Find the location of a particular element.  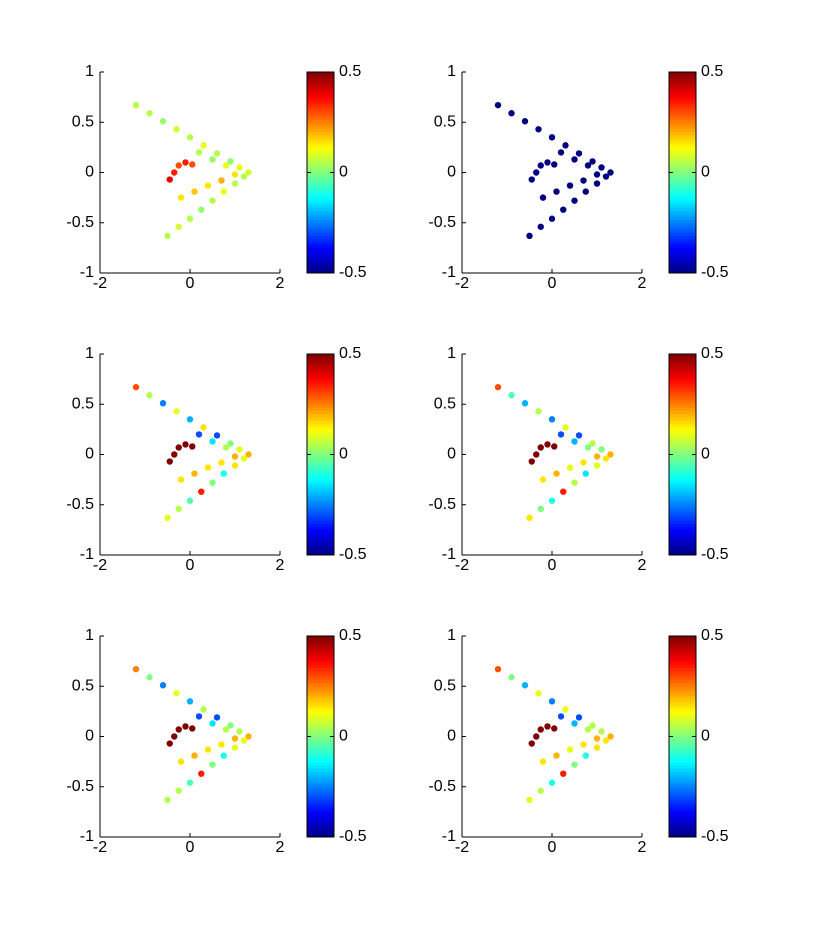

y-tick-label: 0.5 is located at coordinates (445, 685).